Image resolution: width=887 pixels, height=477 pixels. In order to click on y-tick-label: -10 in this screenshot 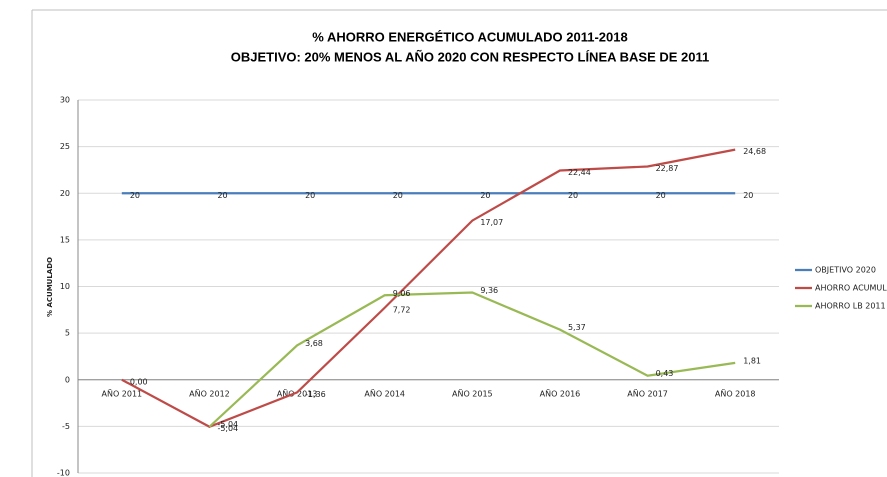, I will do `click(63, 473)`.